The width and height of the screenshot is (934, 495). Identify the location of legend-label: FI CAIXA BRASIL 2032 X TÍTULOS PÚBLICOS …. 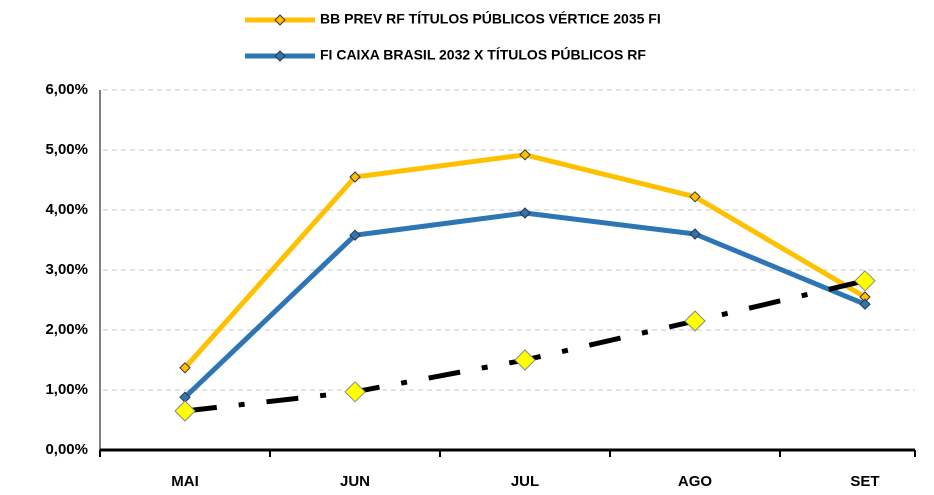
(483, 54).